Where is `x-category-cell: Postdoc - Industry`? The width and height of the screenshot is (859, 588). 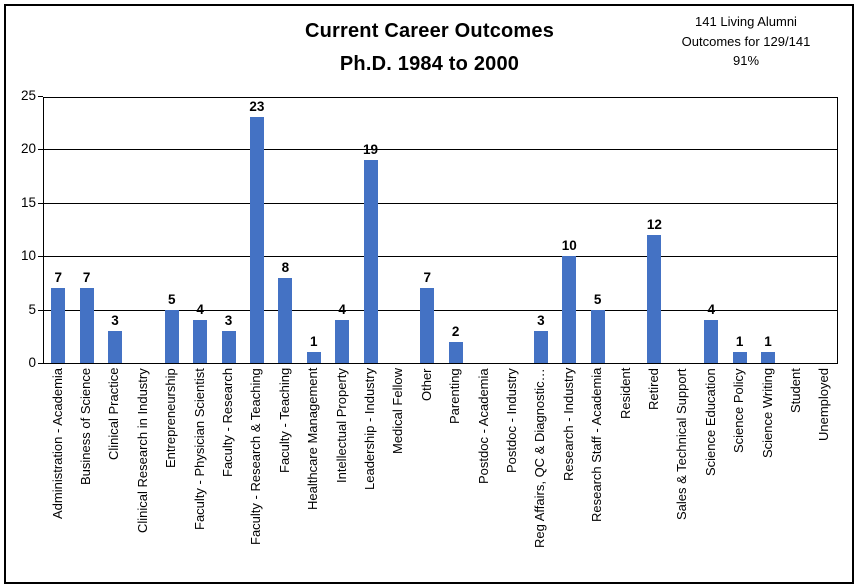 x-category-cell: Postdoc - Industry is located at coordinates (511, 472).